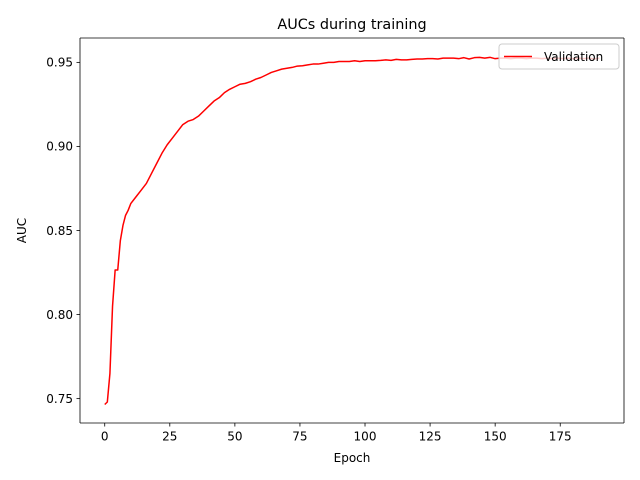  What do you see at coordinates (573, 57) in the screenshot?
I see `legend-label-validation: Validation` at bounding box center [573, 57].